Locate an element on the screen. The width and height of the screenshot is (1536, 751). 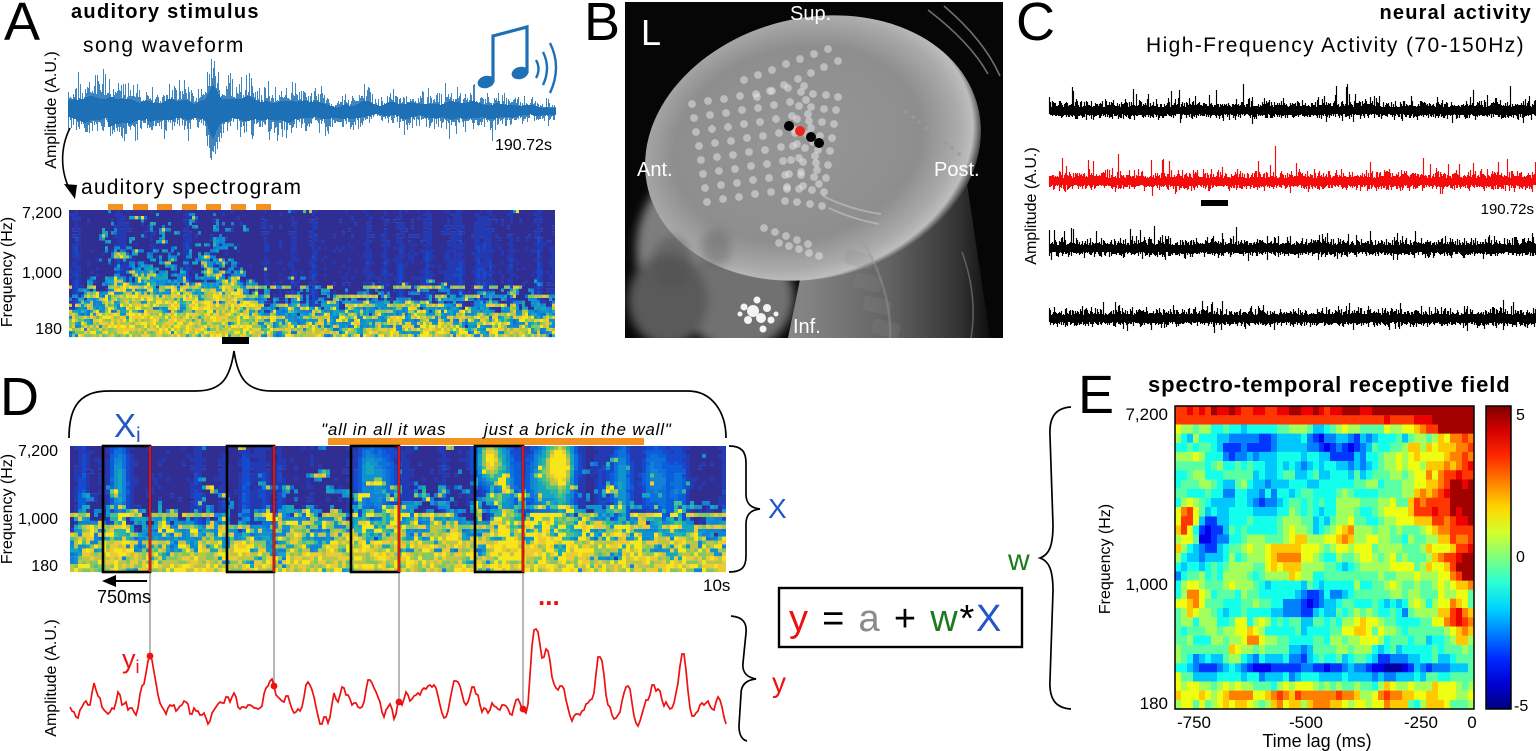
svg-text: y is located at coordinates (779, 682).